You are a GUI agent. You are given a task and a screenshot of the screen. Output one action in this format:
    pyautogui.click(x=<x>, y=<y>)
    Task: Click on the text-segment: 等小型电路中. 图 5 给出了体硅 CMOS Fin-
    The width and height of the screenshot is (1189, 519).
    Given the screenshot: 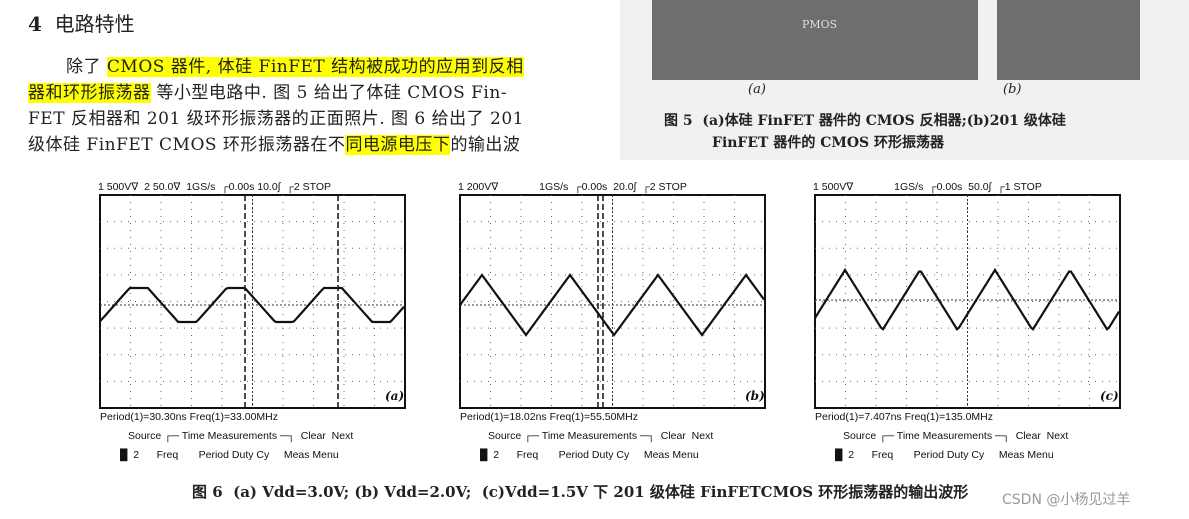 What is the action you would take?
    pyautogui.click(x=329, y=93)
    